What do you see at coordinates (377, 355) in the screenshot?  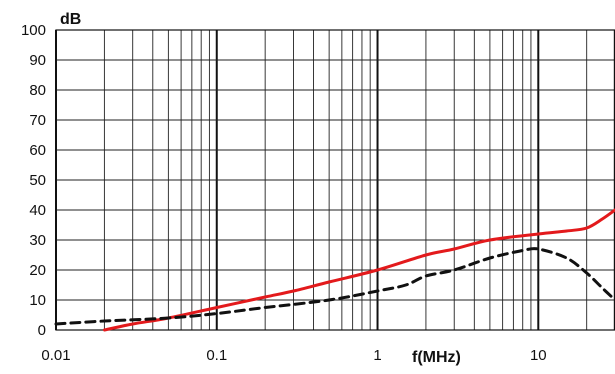 I see `x-tick-label: 1` at bounding box center [377, 355].